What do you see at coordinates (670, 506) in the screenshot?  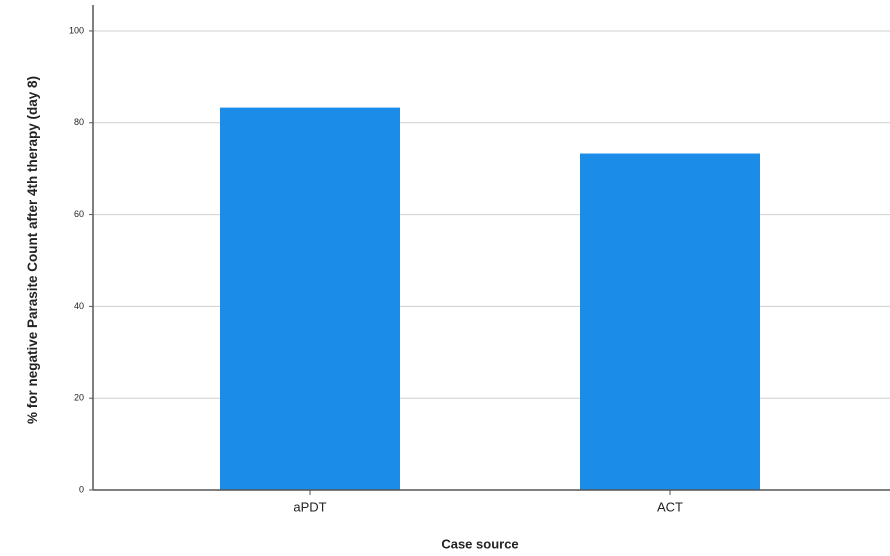 I see `x-tick-label: ACT` at bounding box center [670, 506].